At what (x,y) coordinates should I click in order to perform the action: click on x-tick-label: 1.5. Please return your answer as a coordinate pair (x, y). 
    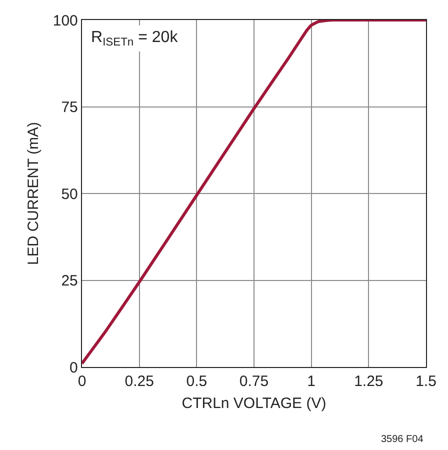
    Looking at the image, I should click on (426, 381).